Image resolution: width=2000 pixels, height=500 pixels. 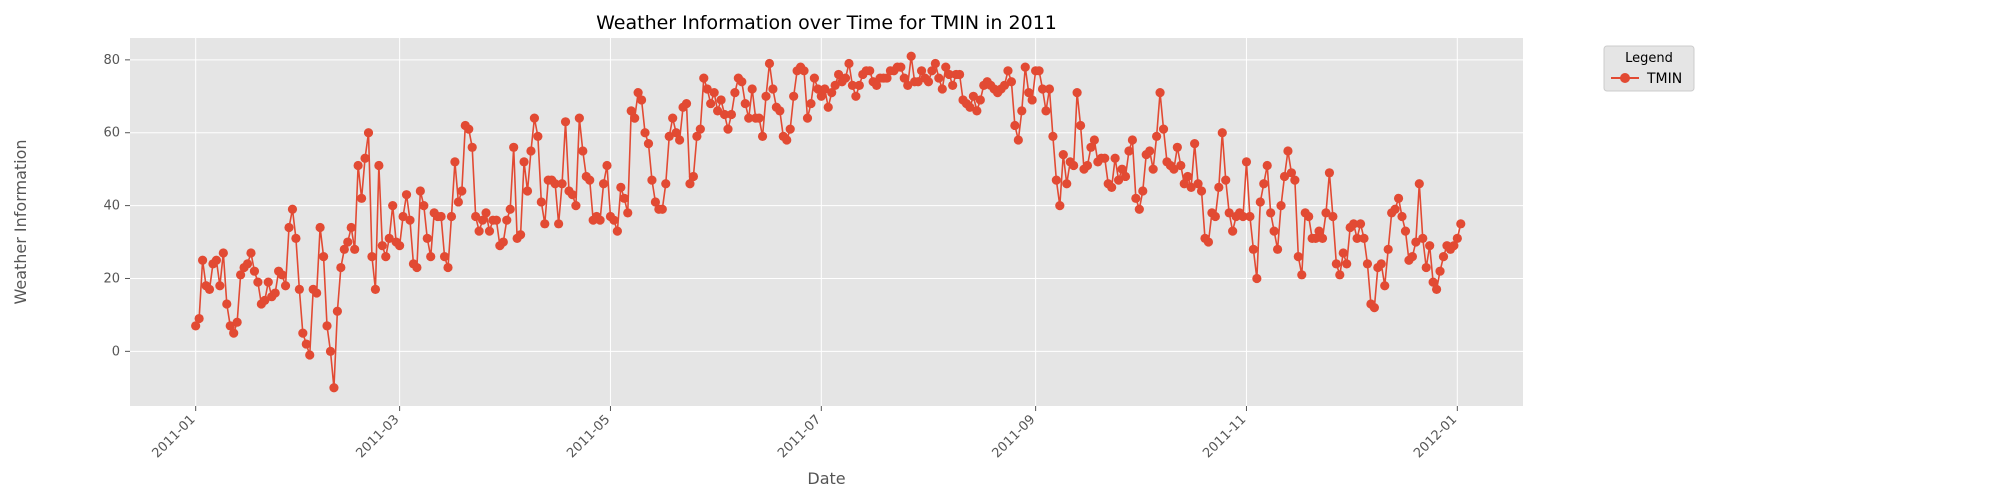 What do you see at coordinates (588, 436) in the screenshot?
I see `x-tick-label: 2011-05` at bounding box center [588, 436].